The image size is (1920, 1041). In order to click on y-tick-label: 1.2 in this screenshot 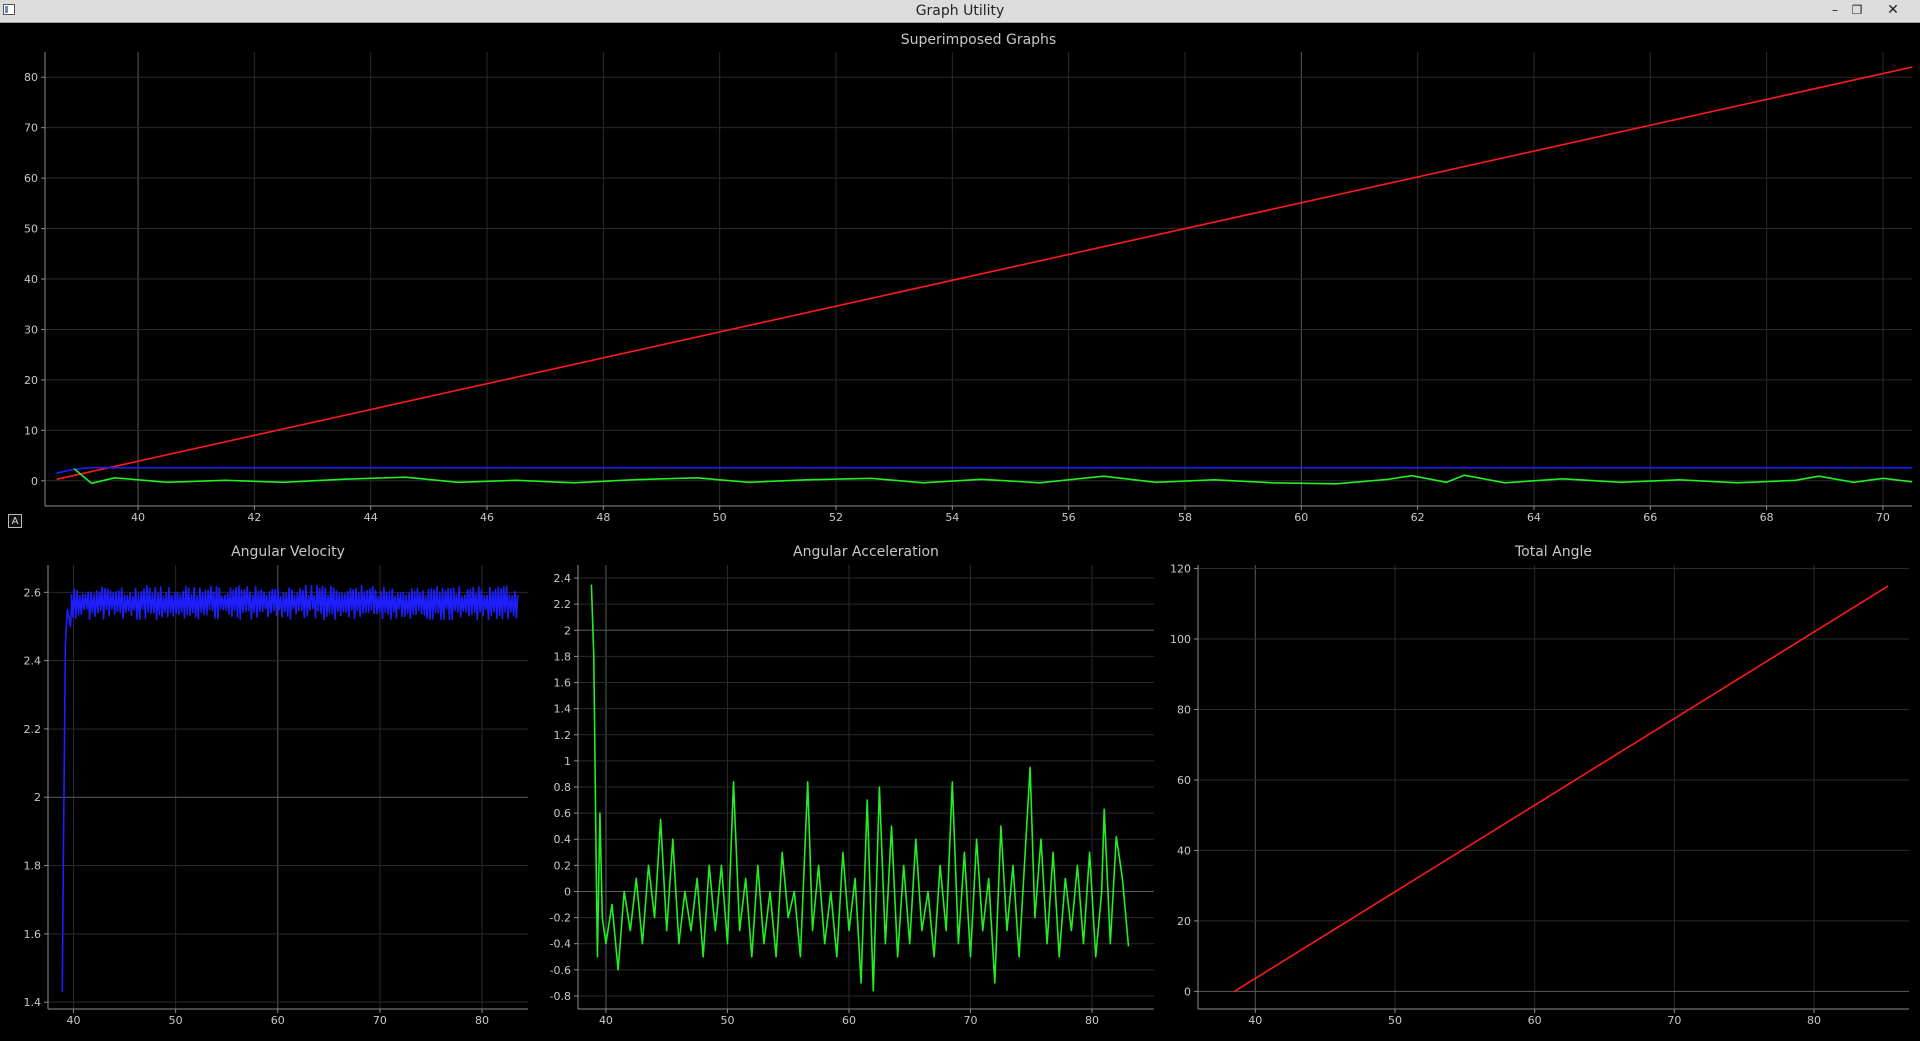, I will do `click(563, 735)`.